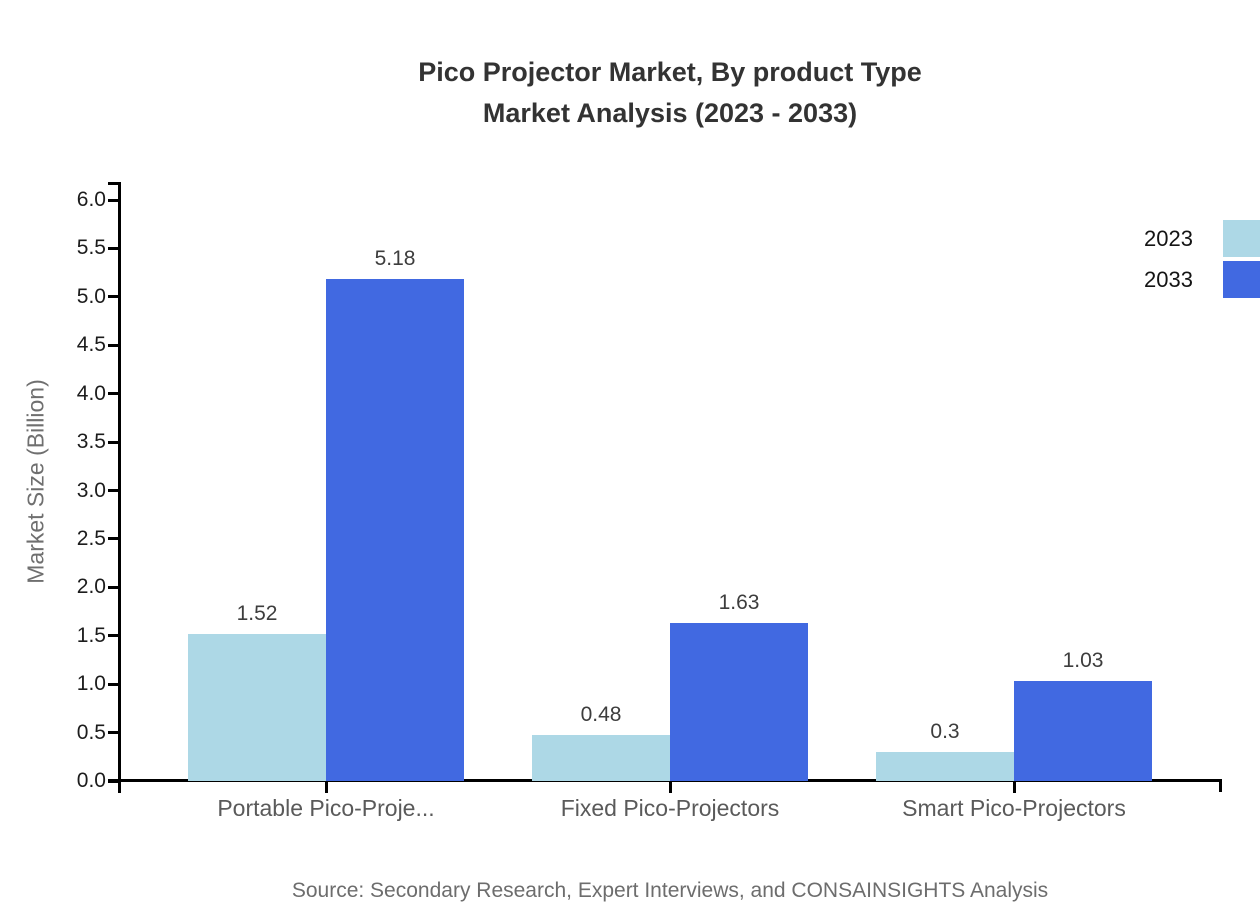  What do you see at coordinates (91, 684) in the screenshot?
I see `y-axis-tick-label: 1.0` at bounding box center [91, 684].